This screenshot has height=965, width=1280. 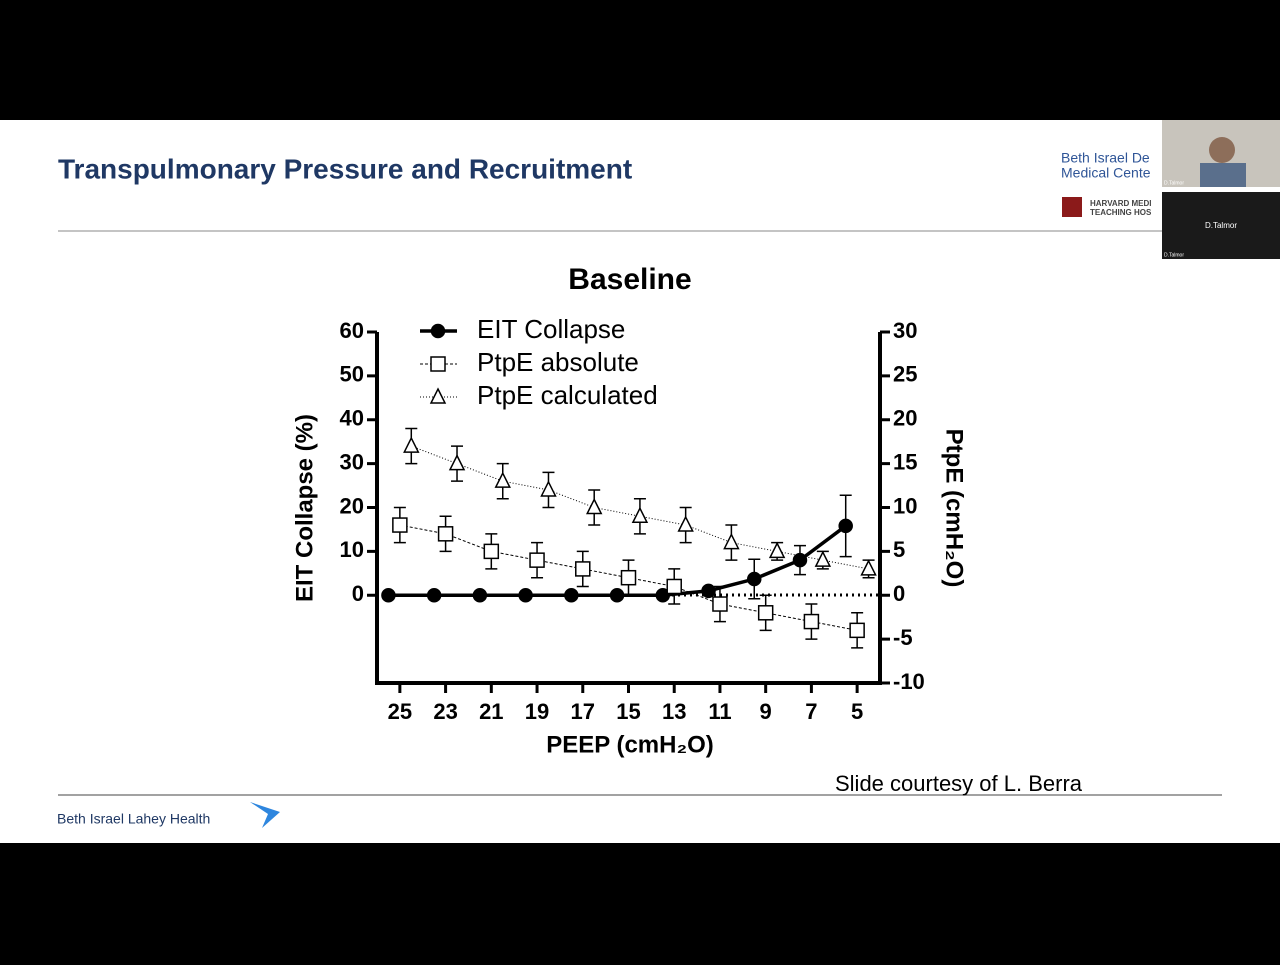 I want to click on legend-label: PtpE calculated, so click(x=567, y=395).